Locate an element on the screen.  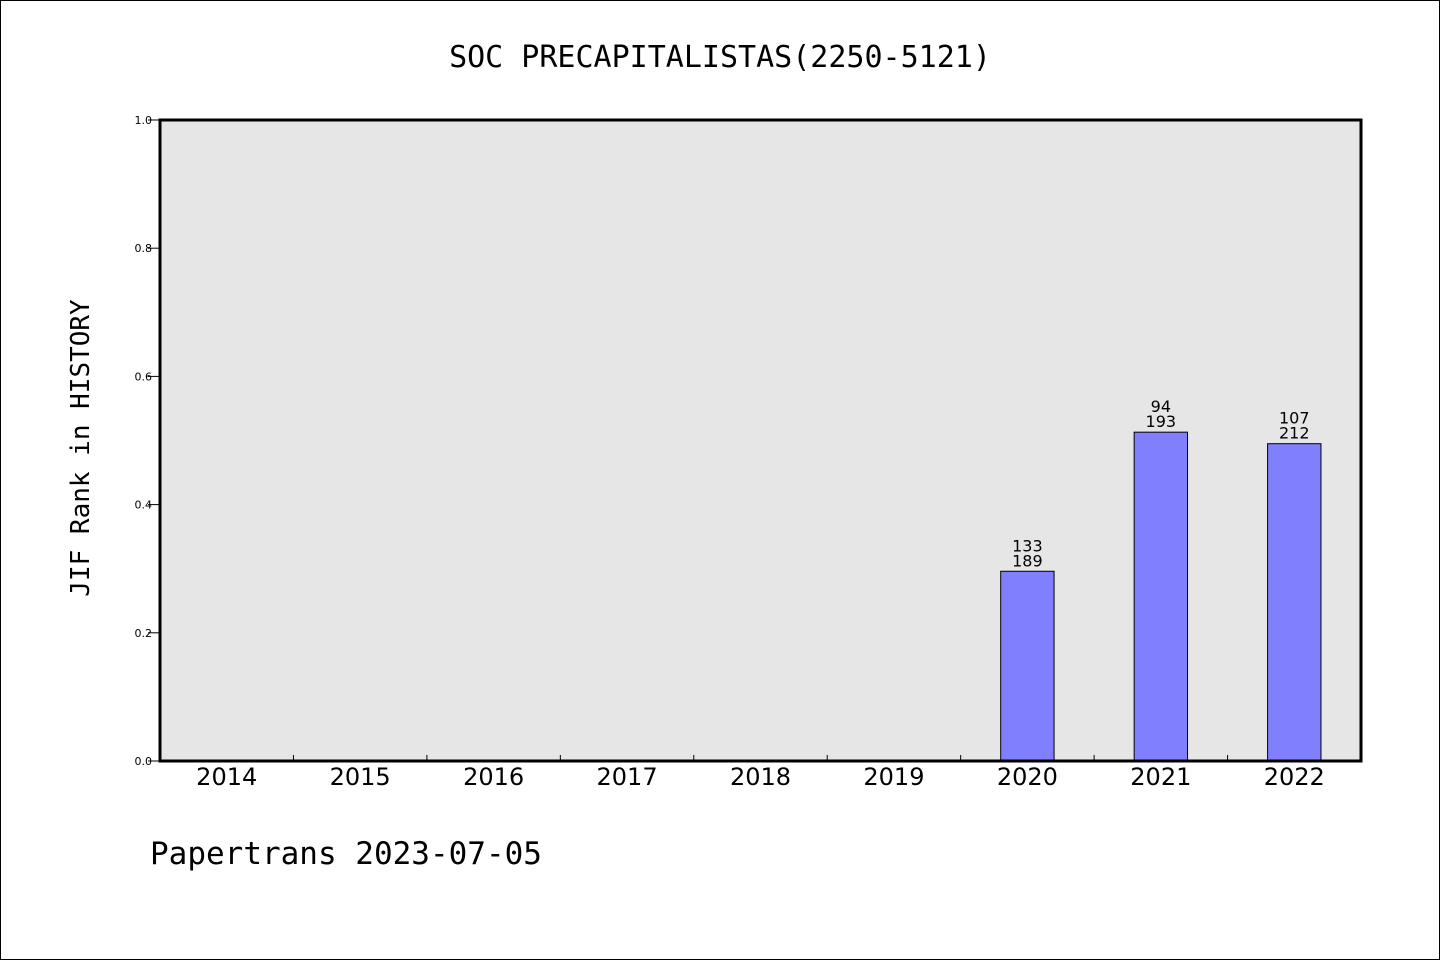
x-axis-ticks: 2014 2015 2016 2017 2018 2019 2020 2021 2022 is located at coordinates (760, 773).